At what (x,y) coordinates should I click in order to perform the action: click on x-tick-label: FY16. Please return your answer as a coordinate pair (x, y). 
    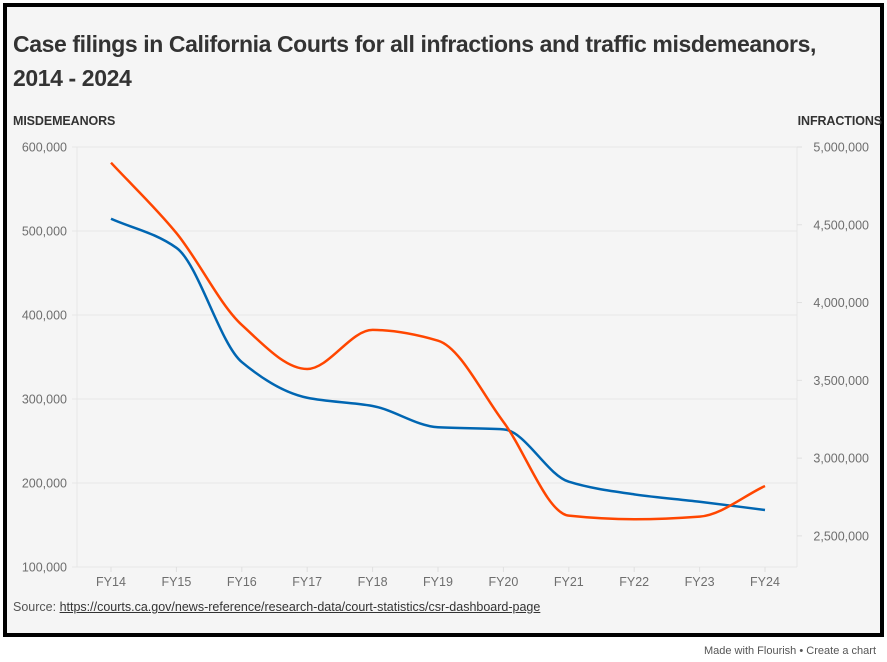
    Looking at the image, I should click on (242, 582).